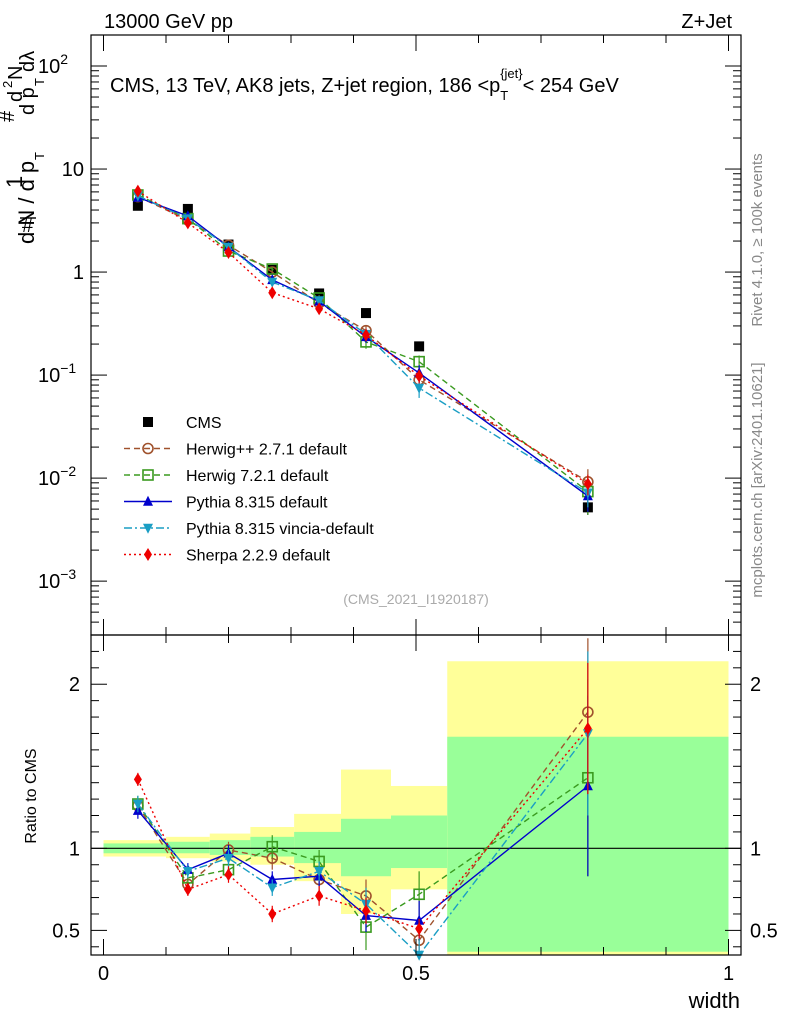 Image resolution: width=786 pixels, height=1024 pixels. Describe the element at coordinates (23, 147) in the screenshot. I see `main-y-axis-title: # d N / d p T 1 d p T dλ # d 2 N` at that location.